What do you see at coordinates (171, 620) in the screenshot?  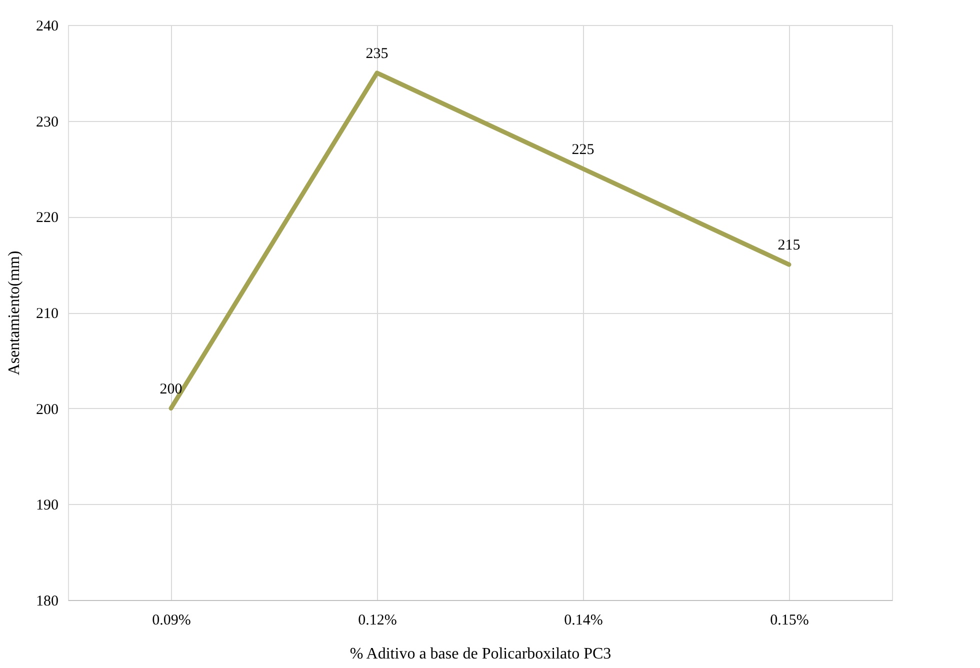 I see `x-tick-label: 0.09%` at bounding box center [171, 620].